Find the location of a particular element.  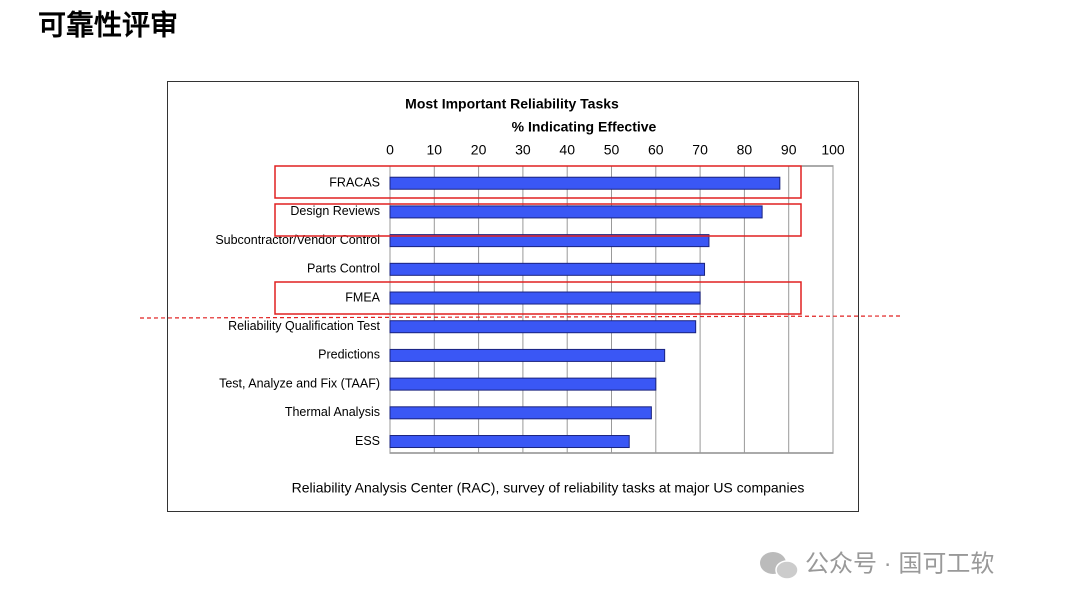

y-tick-label: Thermal Analysis is located at coordinates (332, 412).